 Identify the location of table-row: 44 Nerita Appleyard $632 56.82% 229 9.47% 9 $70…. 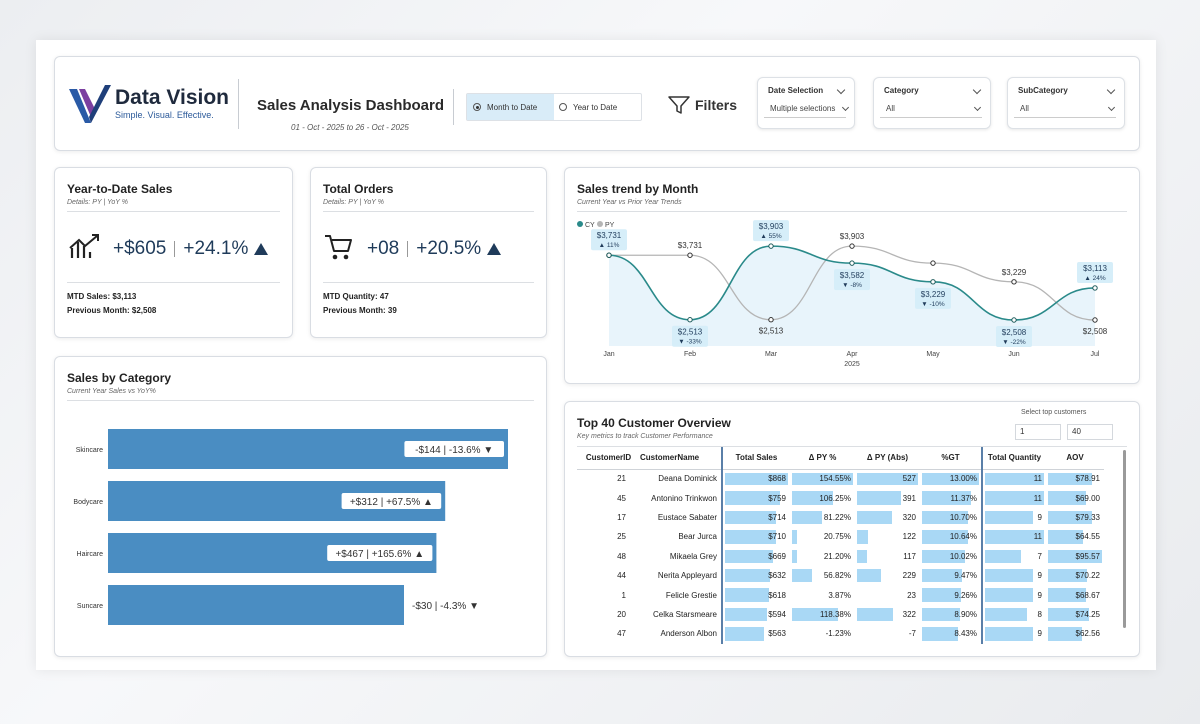
(840, 575).